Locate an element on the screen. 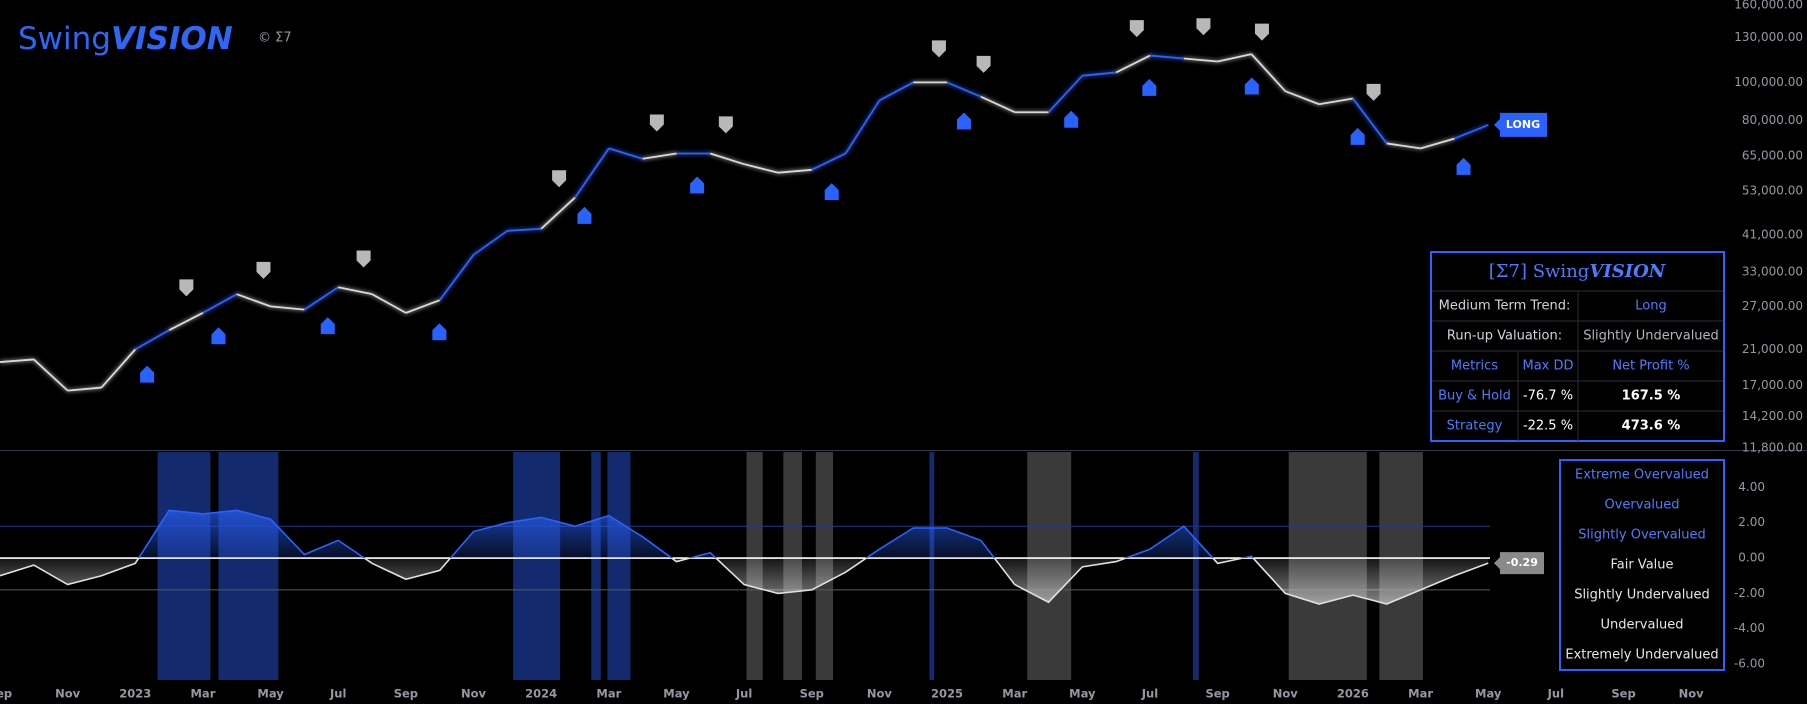 This screenshot has width=1807, height=704. end-tag-label: LONG is located at coordinates (1523, 124).